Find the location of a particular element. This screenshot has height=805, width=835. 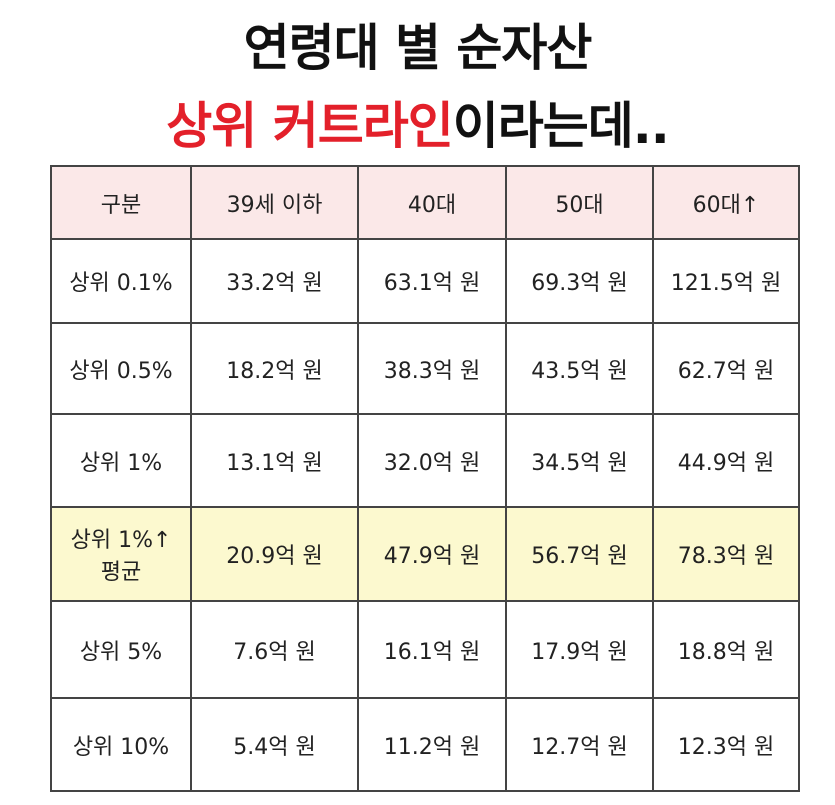

column-header: 60대↑ is located at coordinates (726, 202).